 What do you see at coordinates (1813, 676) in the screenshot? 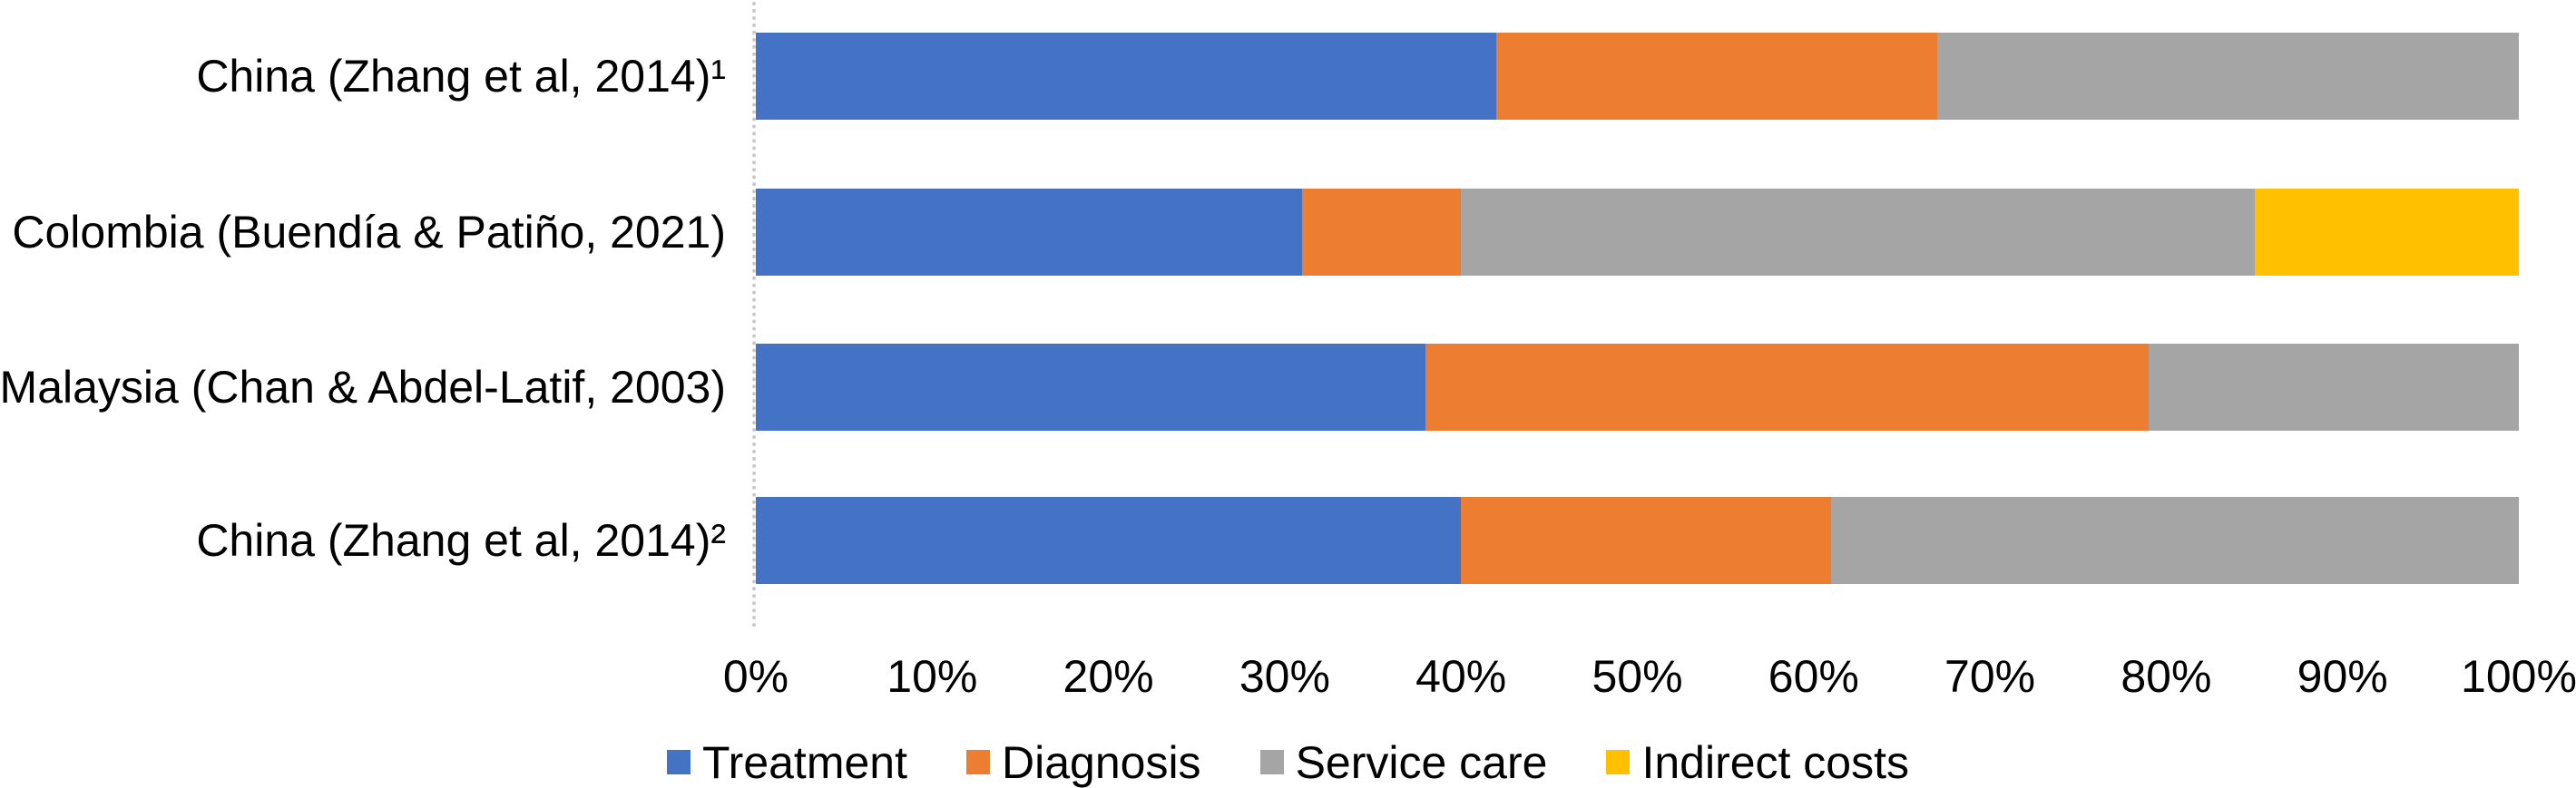
I see `x-tick-label-60pct: 60%` at bounding box center [1813, 676].